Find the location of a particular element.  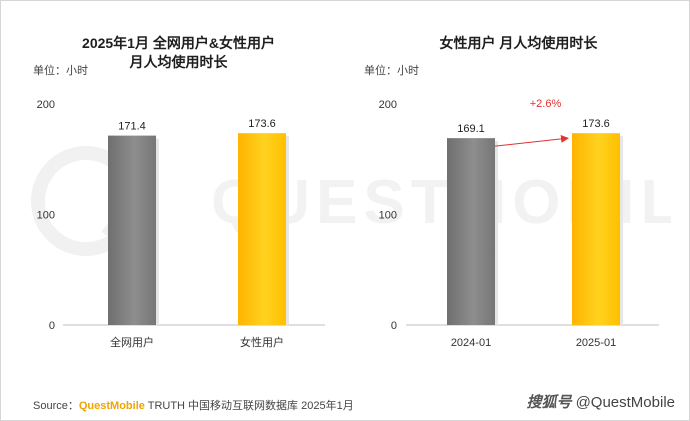

source-description: TRUTH 中国移动互联网数据库 2025年1月 is located at coordinates (249, 406).